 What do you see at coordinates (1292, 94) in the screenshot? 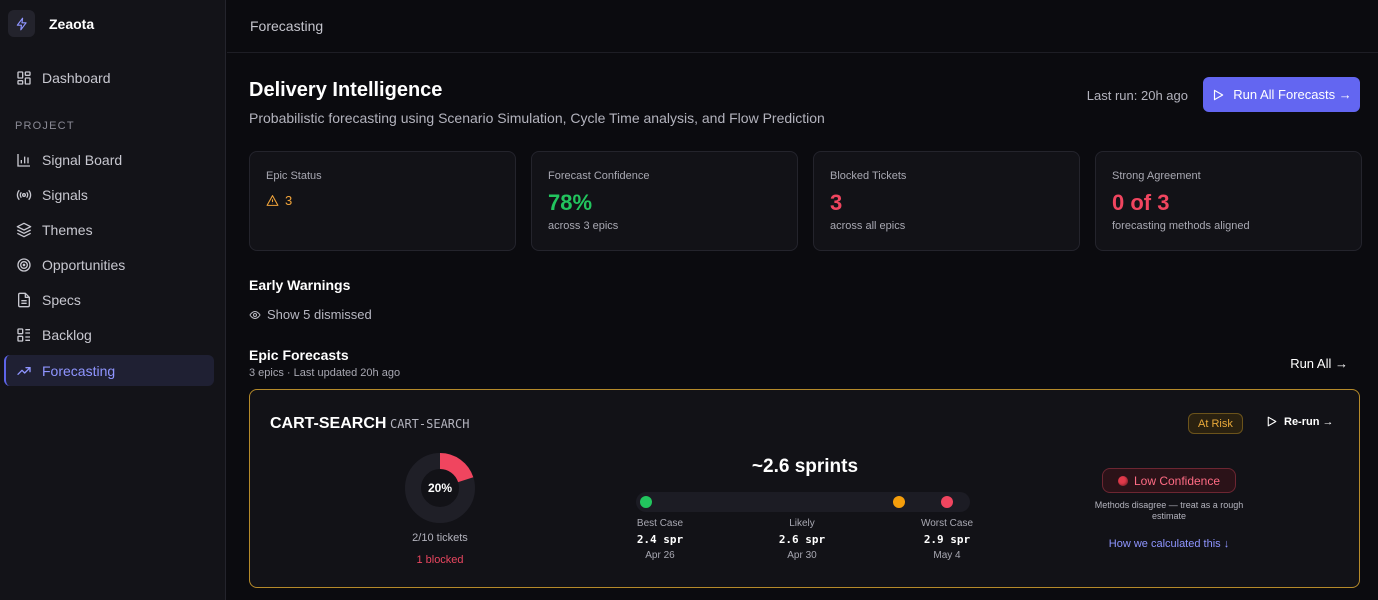
I see `run-all-forecasts-label: Run All Forecasts →` at bounding box center [1292, 94].